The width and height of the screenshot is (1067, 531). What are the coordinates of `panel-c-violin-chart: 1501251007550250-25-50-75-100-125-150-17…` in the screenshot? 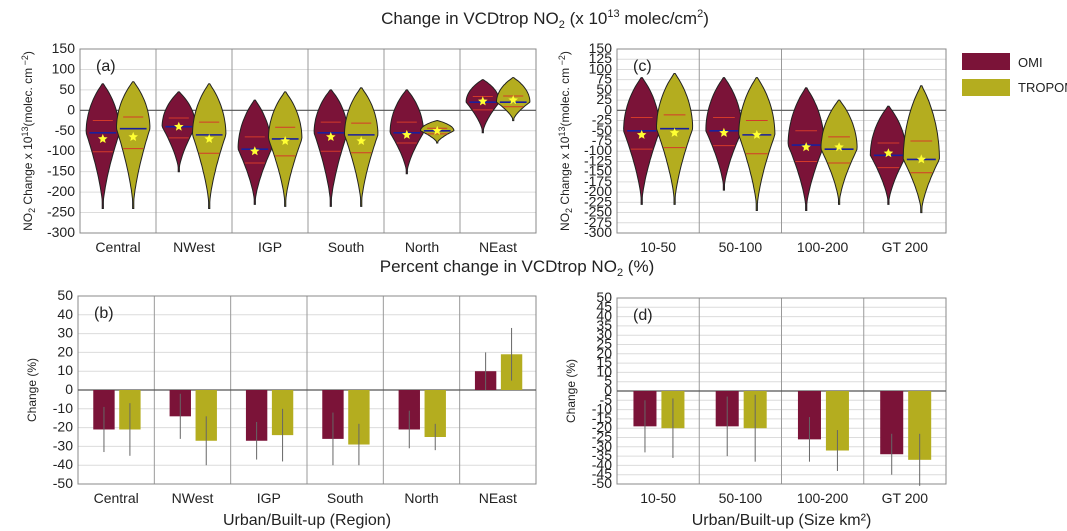 It's located at (752, 147).